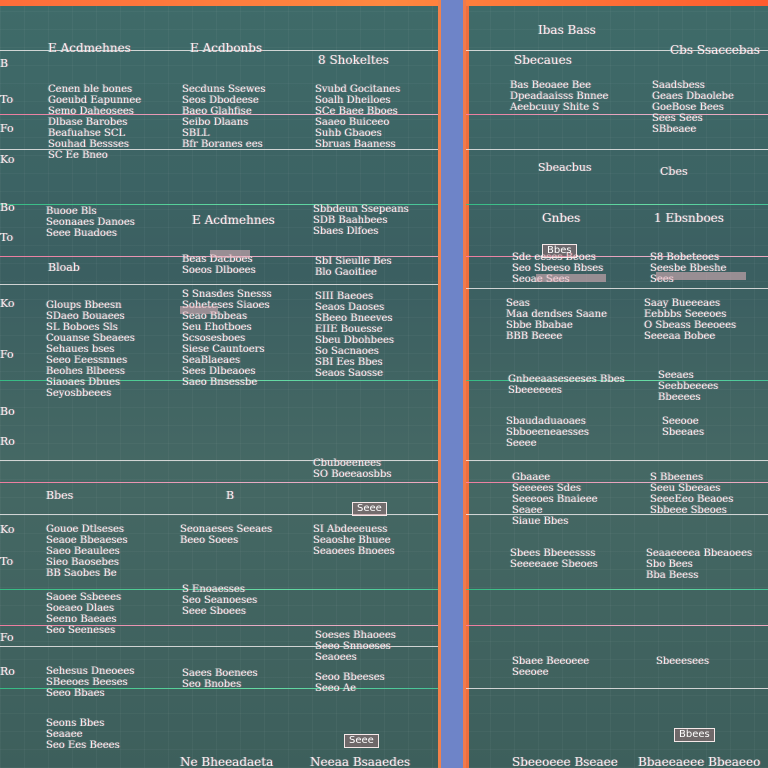 The height and width of the screenshot is (768, 768). What do you see at coordinates (220, 679) in the screenshot?
I see `table-cell: Saees Boenees Seo Bnobes` at bounding box center [220, 679].